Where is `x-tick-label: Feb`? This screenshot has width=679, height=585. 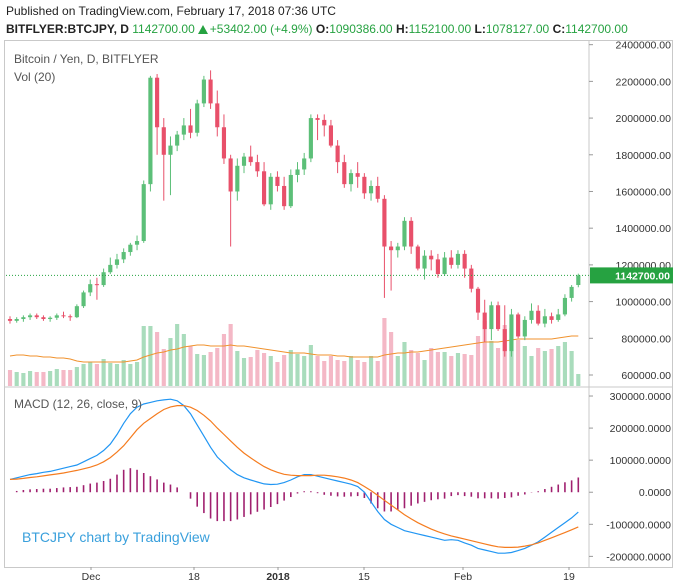
x-tick-label: Feb is located at coordinates (463, 577).